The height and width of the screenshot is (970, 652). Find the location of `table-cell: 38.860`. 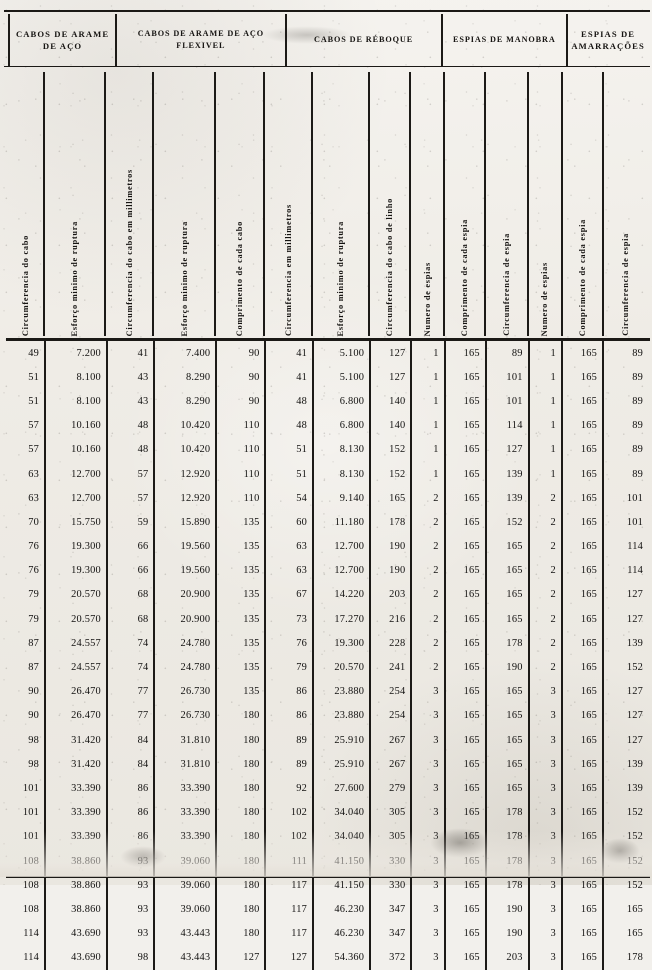

table-cell: 38.860 is located at coordinates (75, 909).